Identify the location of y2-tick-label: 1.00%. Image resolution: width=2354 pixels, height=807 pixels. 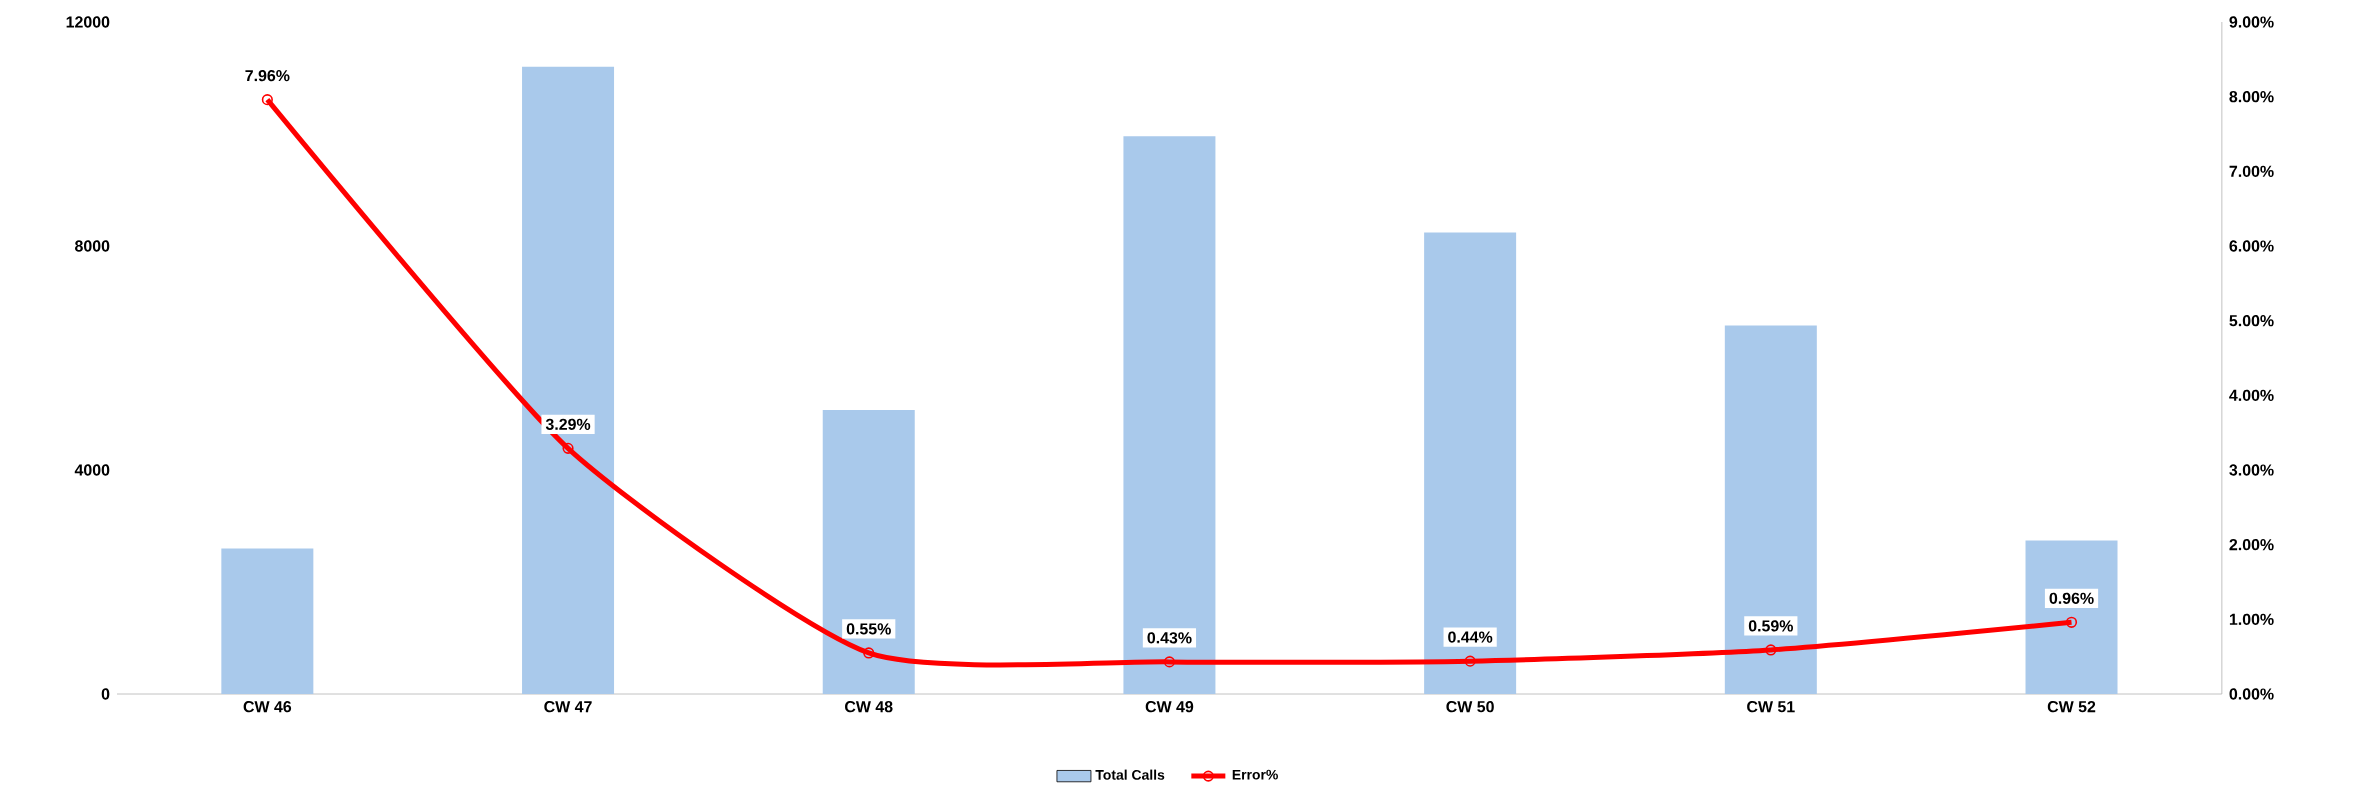
(2251, 619).